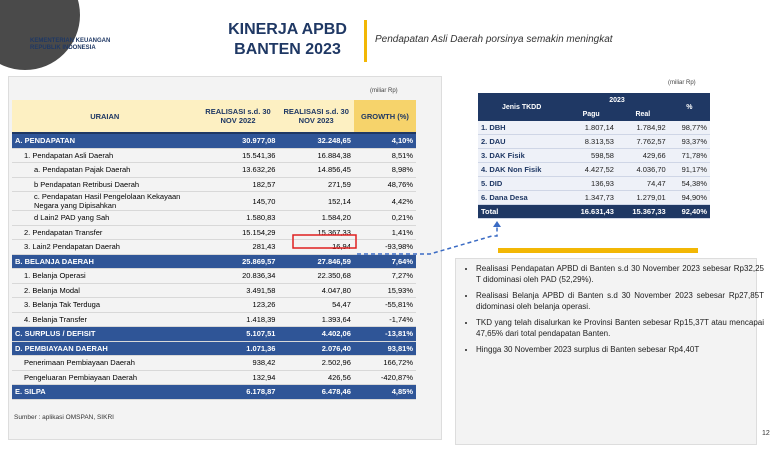 The width and height of the screenshot is (780, 470). Describe the element at coordinates (522, 197) in the screenshot. I see `row-label: 6. Dana Desa` at that location.